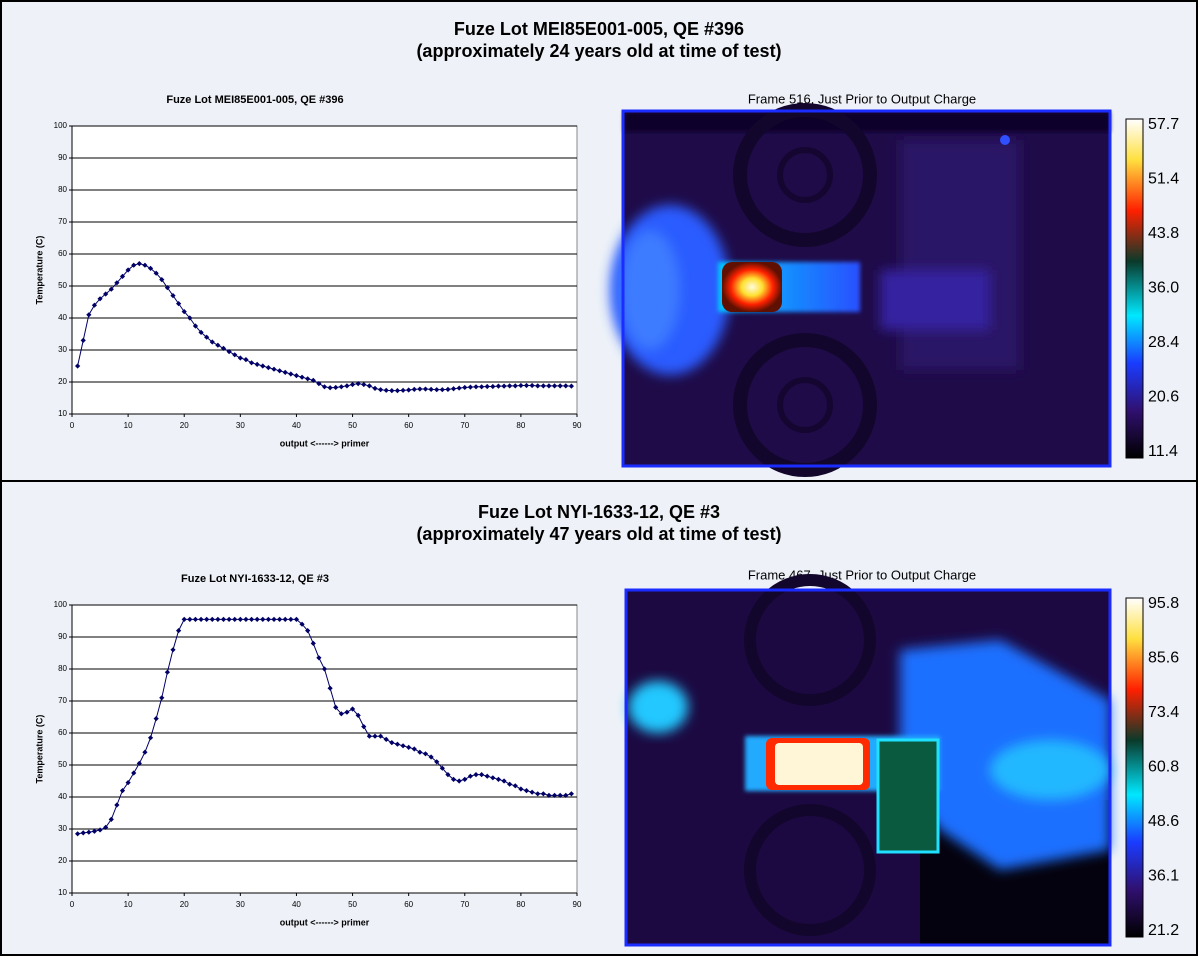  Describe the element at coordinates (1163, 767) in the screenshot. I see `colorbar-label: 60.8` at that location.